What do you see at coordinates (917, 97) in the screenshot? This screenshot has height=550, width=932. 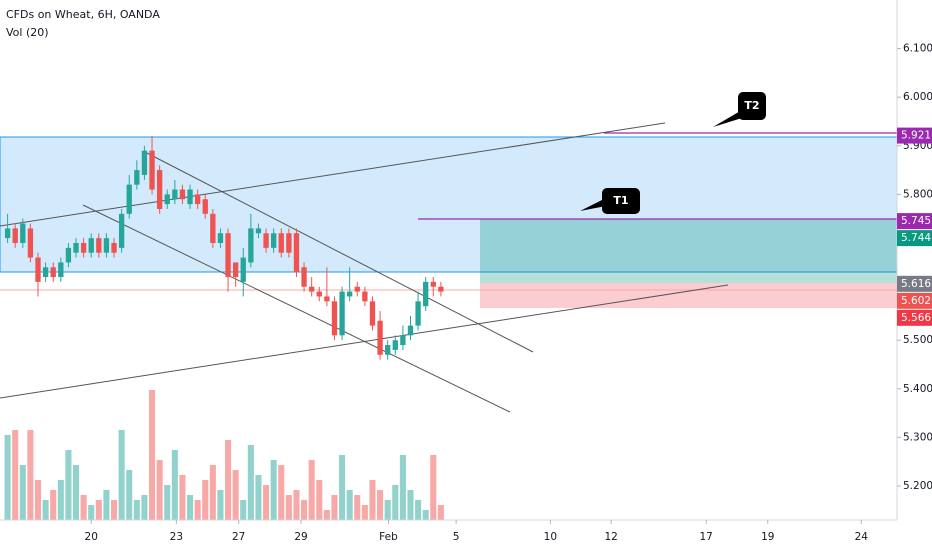 I see `y-tick-label: 6.000` at bounding box center [917, 97].